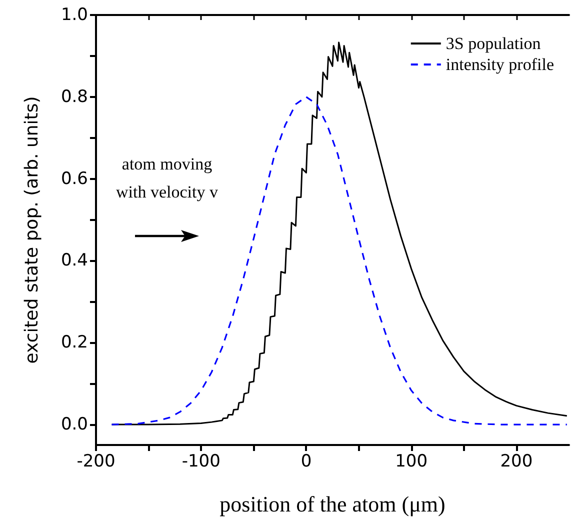 This screenshot has width=571, height=528. Describe the element at coordinates (74, 96) in the screenshot. I see `y-tick-label: 0.8` at that location.